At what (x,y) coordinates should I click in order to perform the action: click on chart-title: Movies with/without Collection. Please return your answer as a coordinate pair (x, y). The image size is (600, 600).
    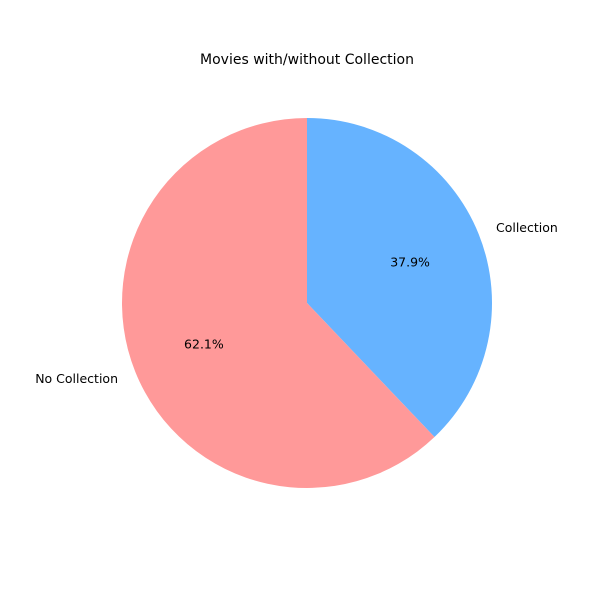
    Looking at the image, I should click on (307, 60).